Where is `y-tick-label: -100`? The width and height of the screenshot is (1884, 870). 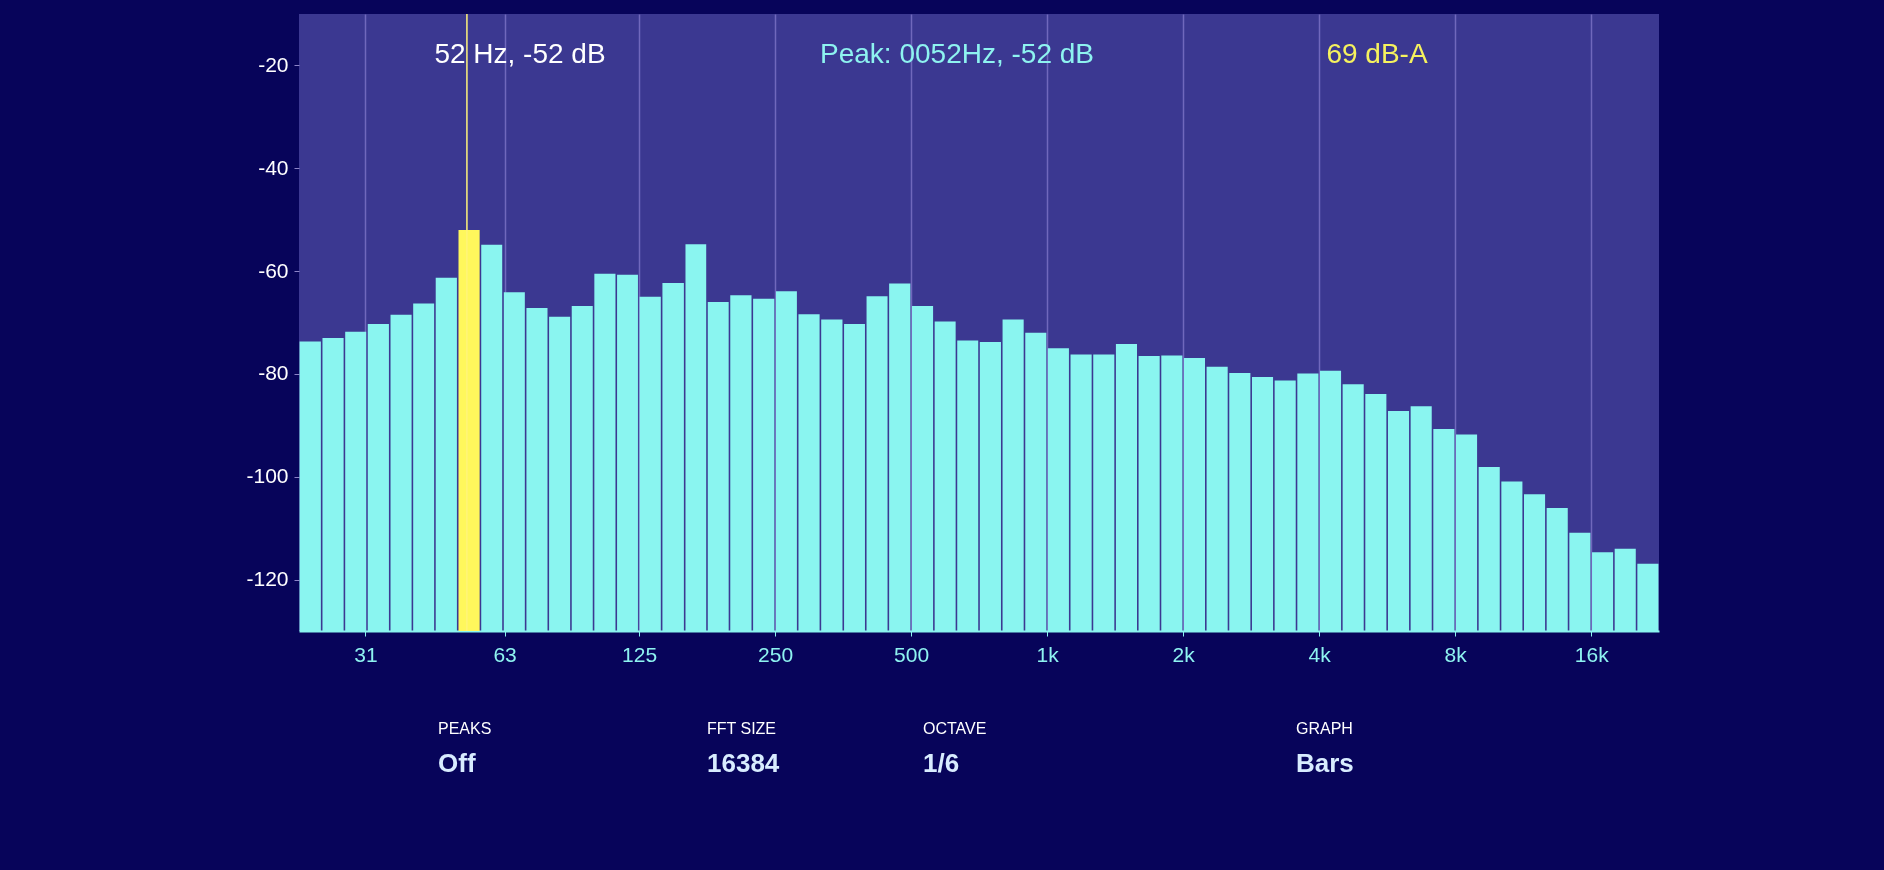 y-tick-label: -100 is located at coordinates (267, 476).